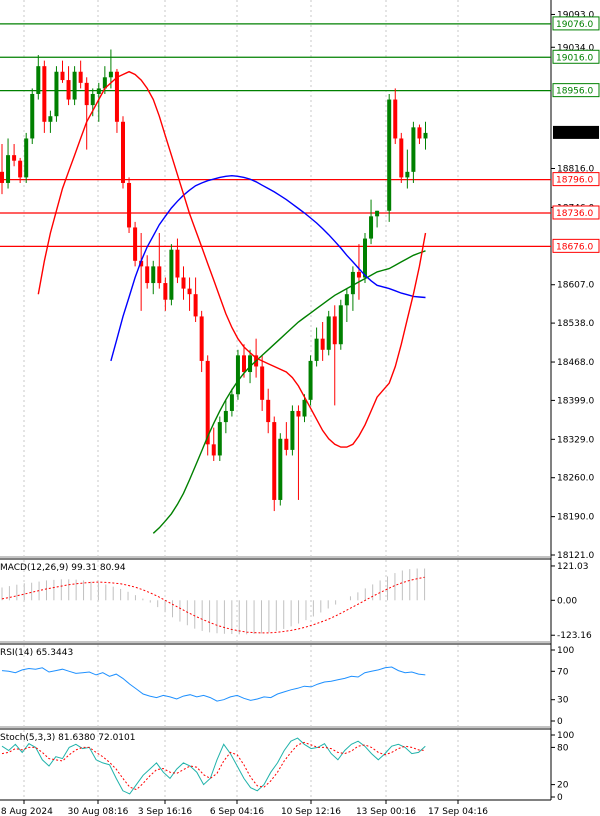  What do you see at coordinates (575, 15) in the screenshot?
I see `price-tick-label: 19093.0` at bounding box center [575, 15].